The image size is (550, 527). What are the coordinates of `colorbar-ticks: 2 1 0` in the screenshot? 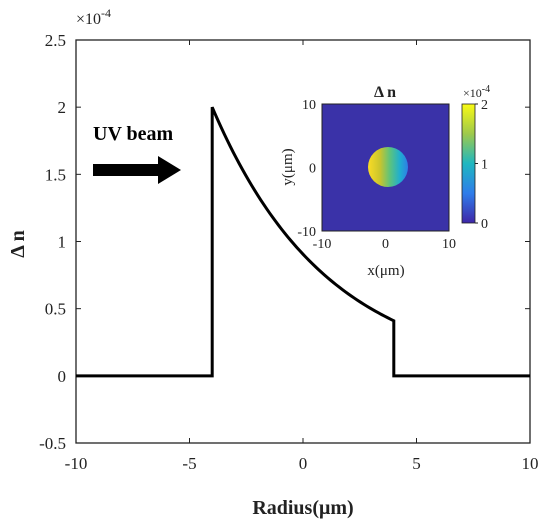 It's located at (481, 165).